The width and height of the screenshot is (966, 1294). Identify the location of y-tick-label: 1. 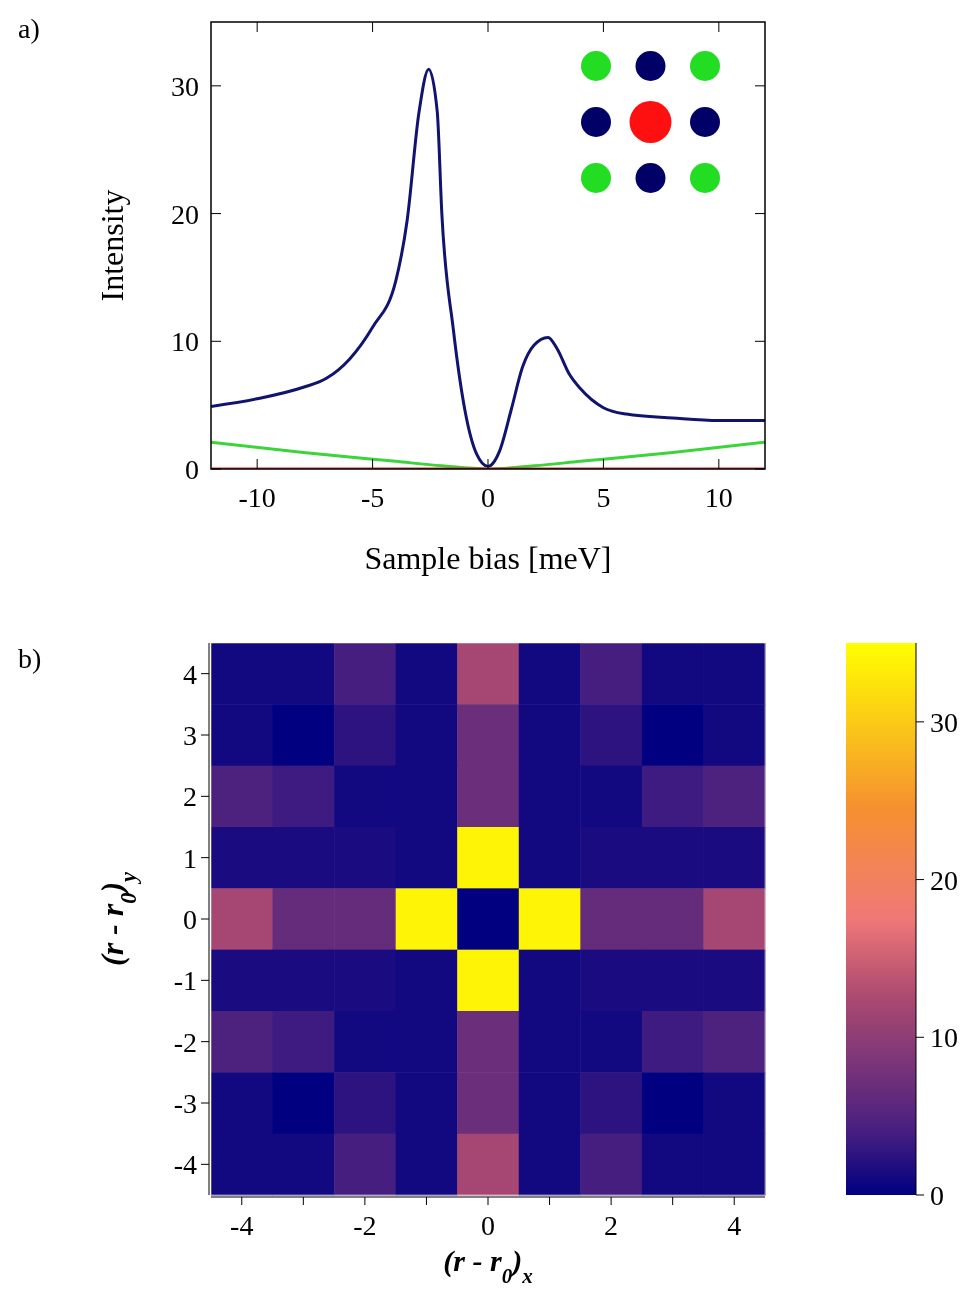
(190, 858).